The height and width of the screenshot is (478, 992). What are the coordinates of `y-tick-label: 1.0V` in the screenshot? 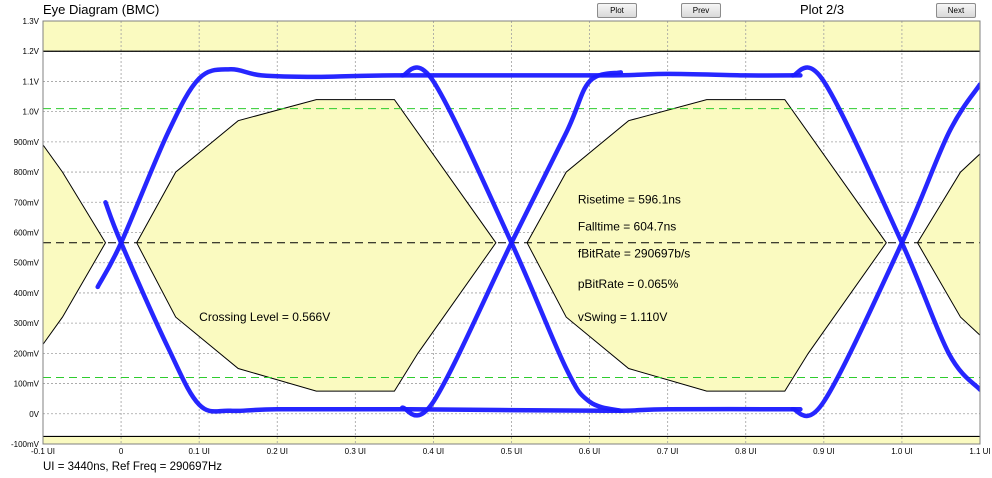 It's located at (31, 112).